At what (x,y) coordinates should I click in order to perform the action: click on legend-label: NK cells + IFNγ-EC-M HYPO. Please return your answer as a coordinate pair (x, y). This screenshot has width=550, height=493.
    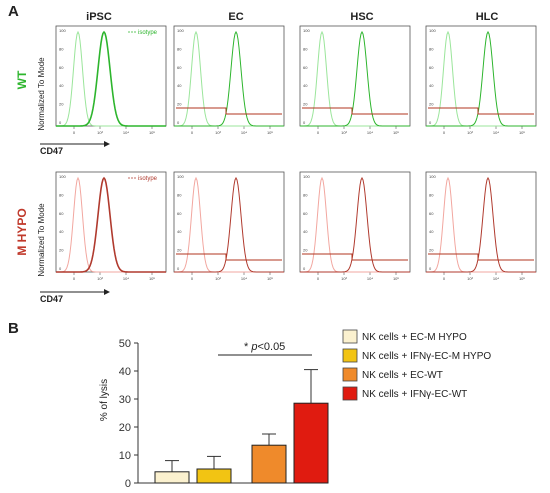
    Looking at the image, I should click on (426, 356).